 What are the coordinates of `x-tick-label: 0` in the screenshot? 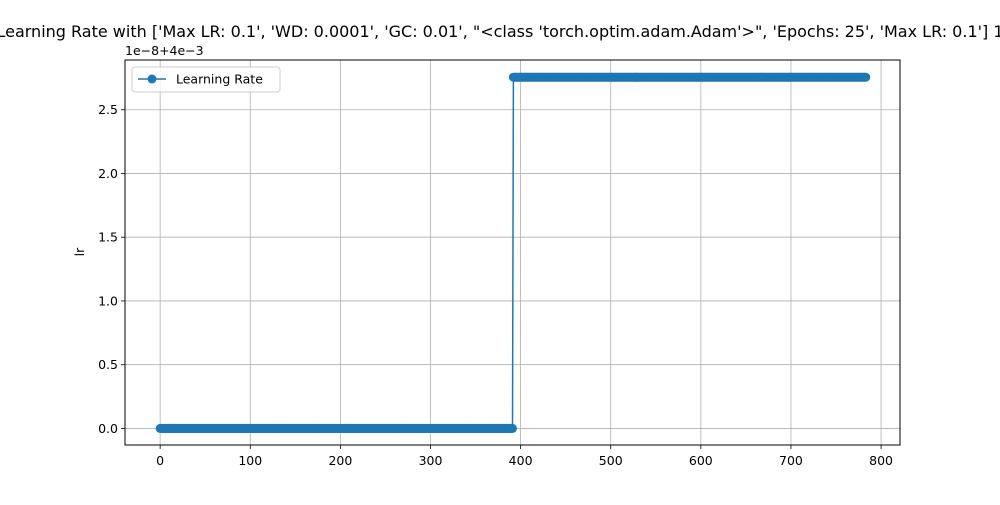 It's located at (160, 460).